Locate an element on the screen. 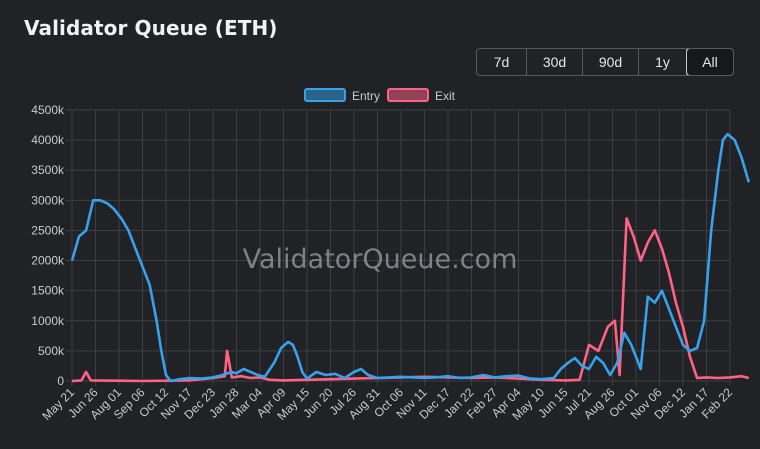  legend-label-entry: Entry is located at coordinates (366, 96).